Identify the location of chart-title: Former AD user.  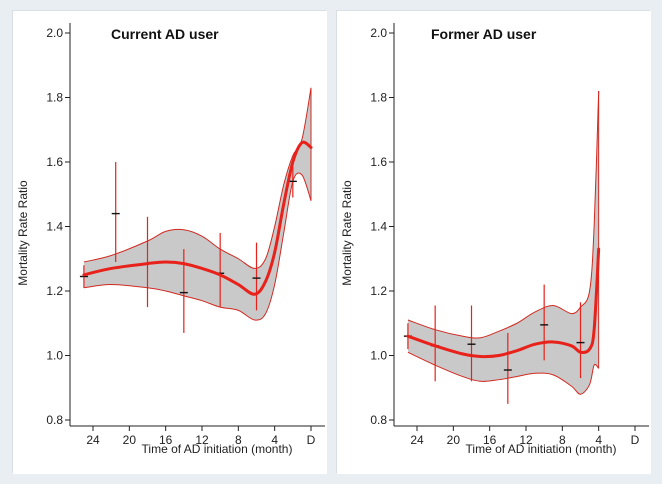
(484, 34).